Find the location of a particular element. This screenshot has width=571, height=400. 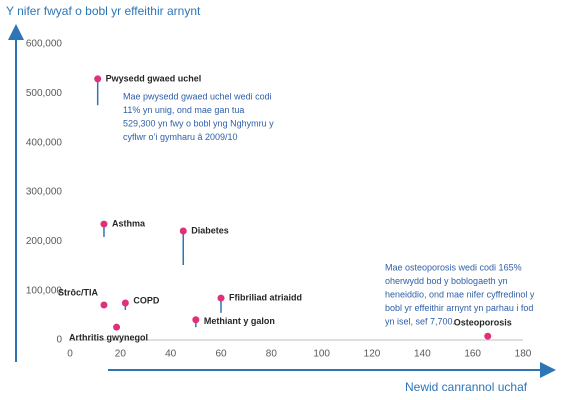

annotation: oherwydd bod y boblogaeth yn is located at coordinates (446, 281).